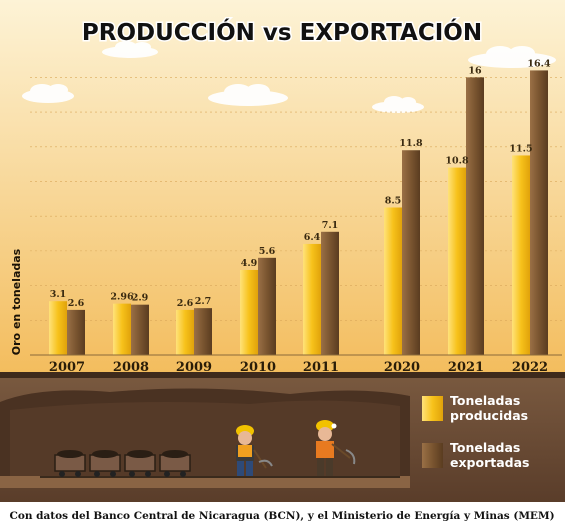  I want to click on data-label: 3.1, so click(58, 294).